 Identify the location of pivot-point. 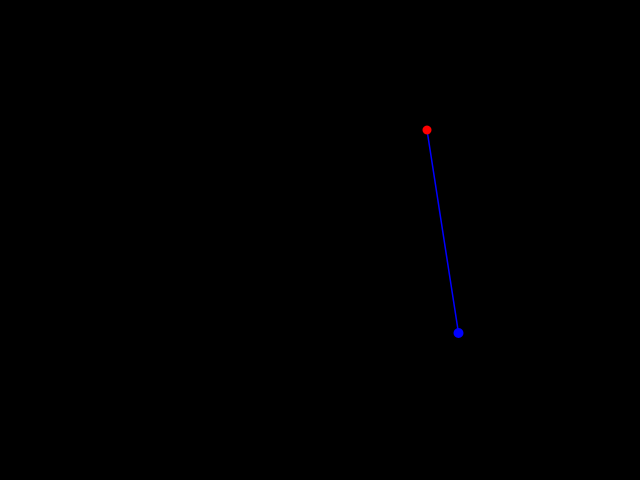
(427, 130).